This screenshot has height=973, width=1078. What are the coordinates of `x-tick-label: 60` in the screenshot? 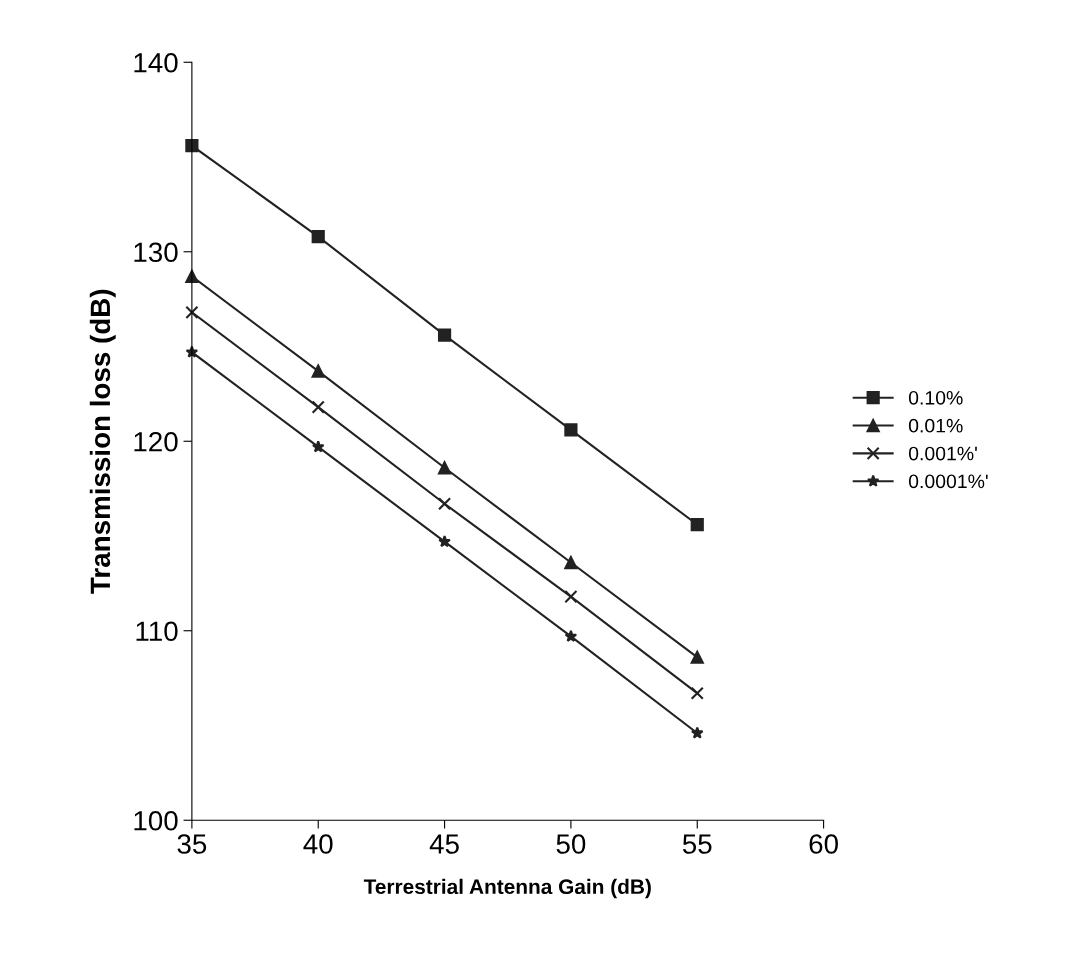 It's located at (823, 844).